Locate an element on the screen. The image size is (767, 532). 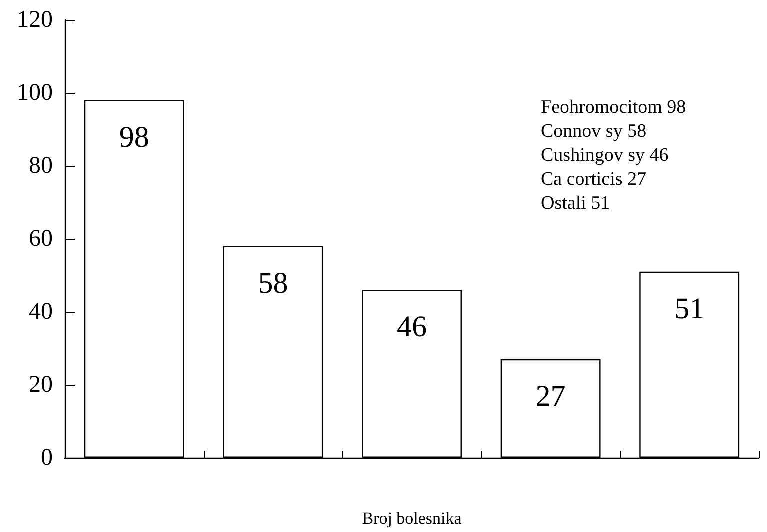
data-label: 46 is located at coordinates (412, 327).